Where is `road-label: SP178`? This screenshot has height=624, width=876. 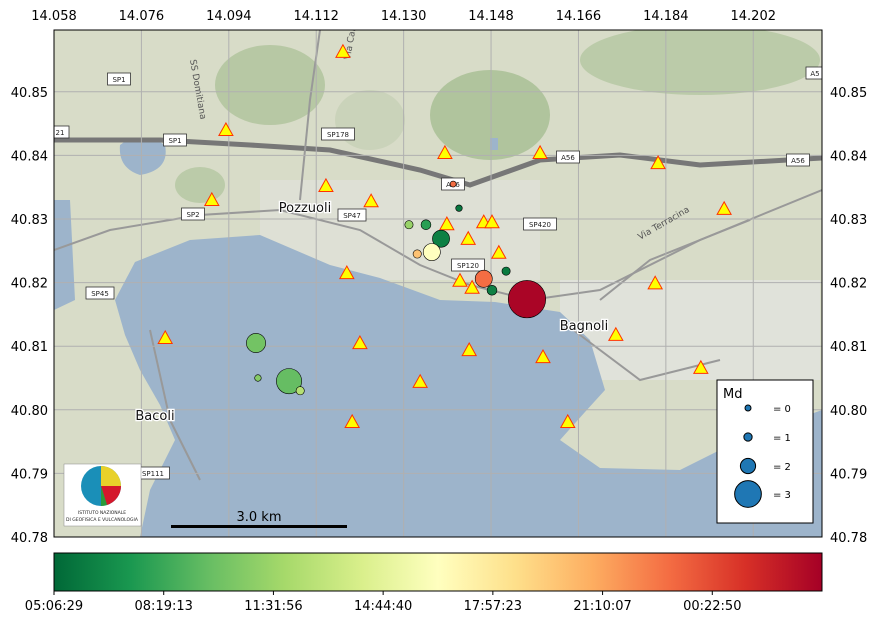
road-label: SP178 is located at coordinates (338, 135).